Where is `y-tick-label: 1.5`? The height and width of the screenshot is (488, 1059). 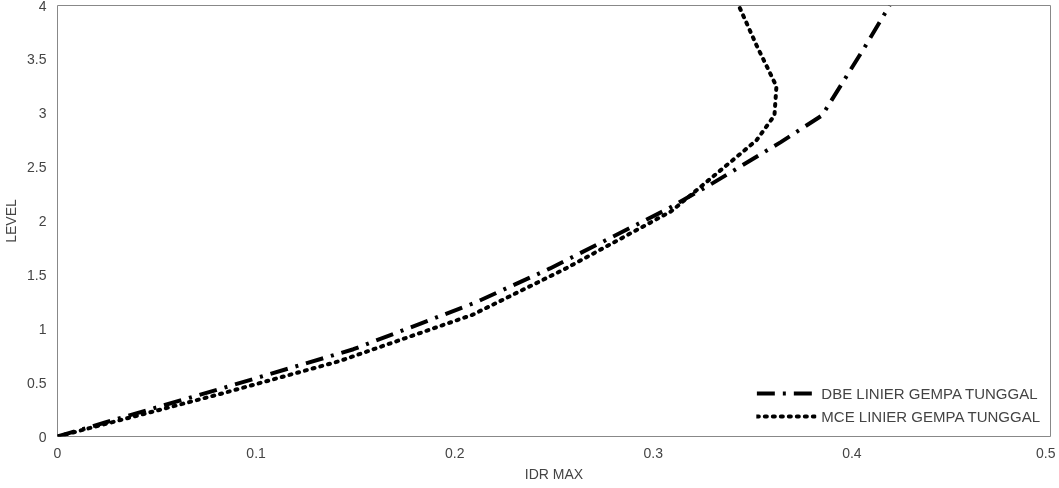
y-tick-label: 1.5 is located at coordinates (37, 274).